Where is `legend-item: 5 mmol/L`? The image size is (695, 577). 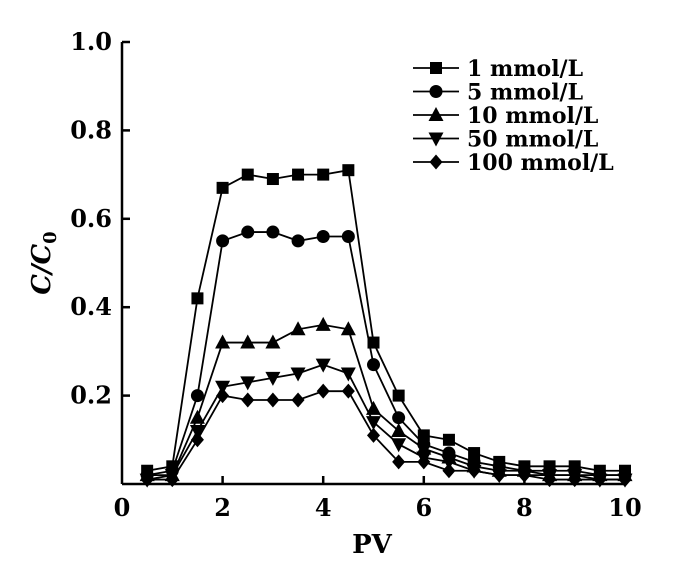
legend-item: 5 mmol/L is located at coordinates (498, 93).